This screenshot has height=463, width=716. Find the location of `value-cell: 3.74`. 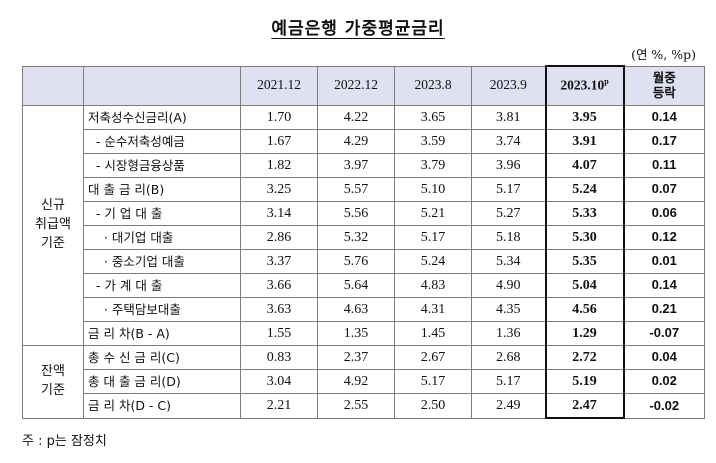

value-cell: 3.74 is located at coordinates (508, 141).